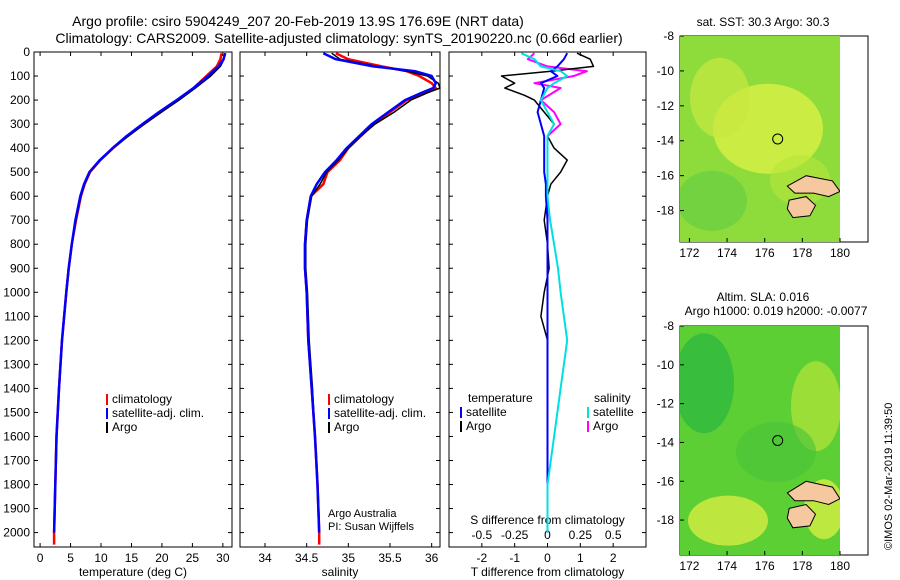  What do you see at coordinates (20, 196) in the screenshot?
I see `depth-tick-label: 600` at bounding box center [20, 196].